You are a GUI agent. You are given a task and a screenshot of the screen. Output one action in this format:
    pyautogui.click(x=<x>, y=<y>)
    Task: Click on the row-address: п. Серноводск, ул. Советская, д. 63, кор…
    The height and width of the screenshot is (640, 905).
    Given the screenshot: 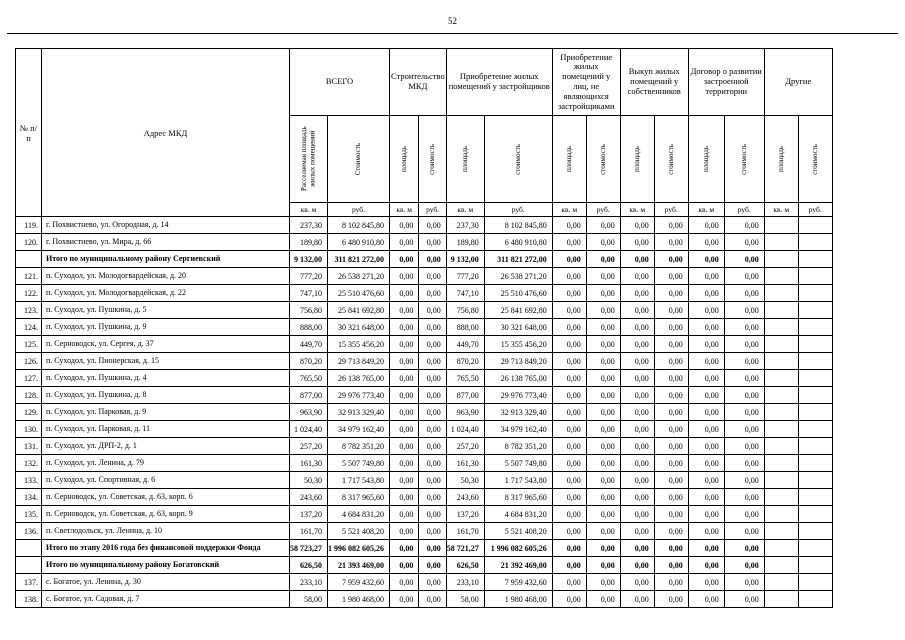 What is the action you would take?
    pyautogui.click(x=165, y=497)
    